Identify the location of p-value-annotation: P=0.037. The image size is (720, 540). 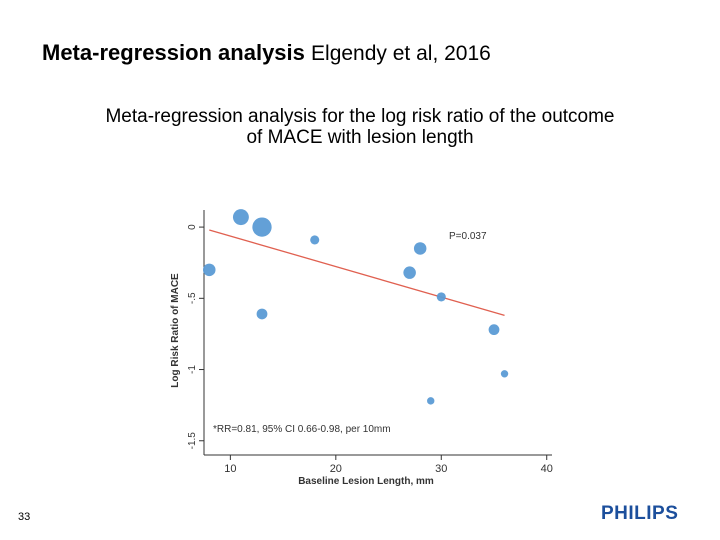
(468, 236).